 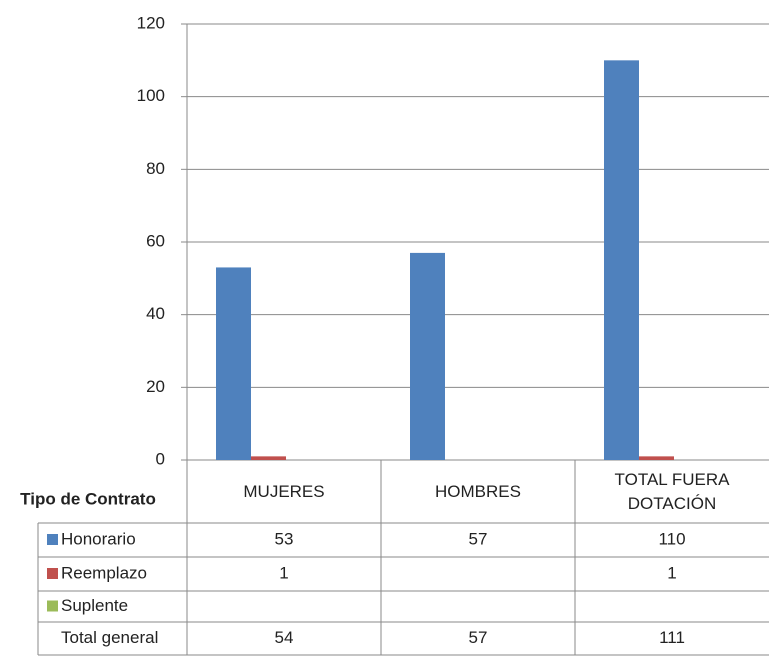 I want to click on x-tick-label-box: TOTAL FUERA DOTACIÓN, so click(x=672, y=491).